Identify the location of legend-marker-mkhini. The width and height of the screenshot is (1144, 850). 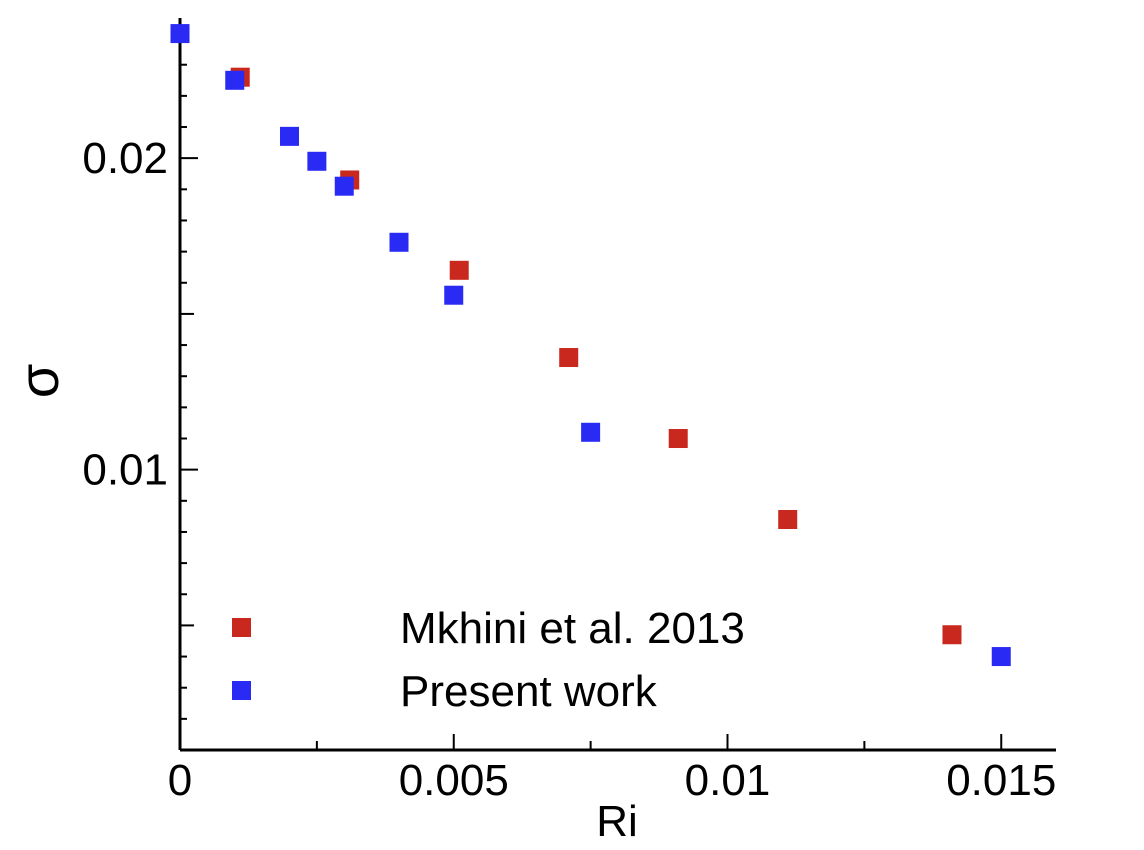
(241, 627).